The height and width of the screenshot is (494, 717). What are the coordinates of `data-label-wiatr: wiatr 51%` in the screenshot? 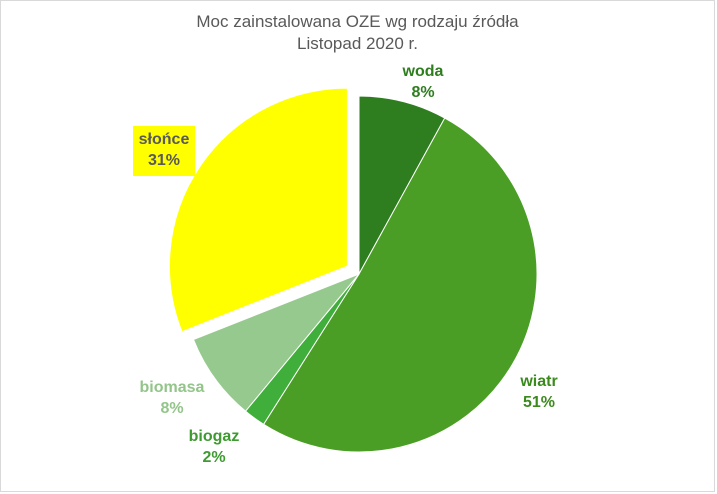 It's located at (538, 392).